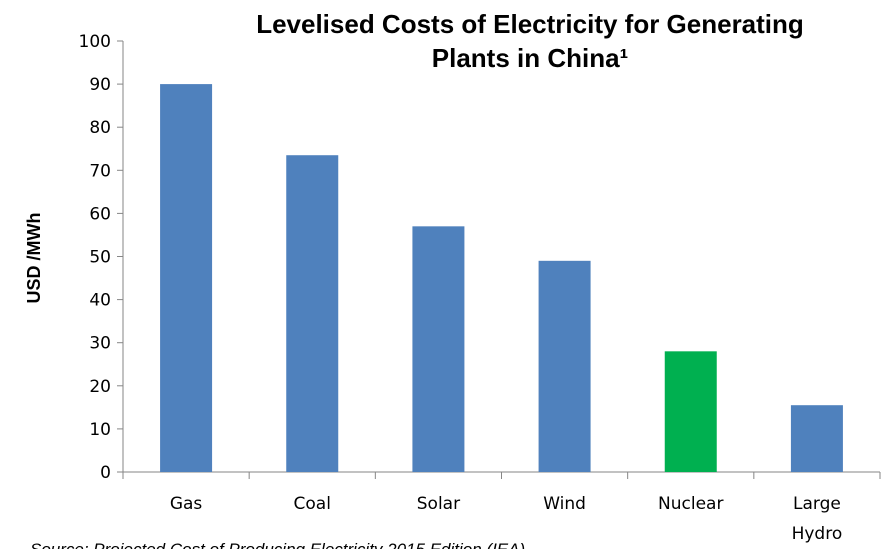 Image resolution: width=885 pixels, height=549 pixels. Describe the element at coordinates (817, 534) in the screenshot. I see `x-tick-label: Hydro` at that location.